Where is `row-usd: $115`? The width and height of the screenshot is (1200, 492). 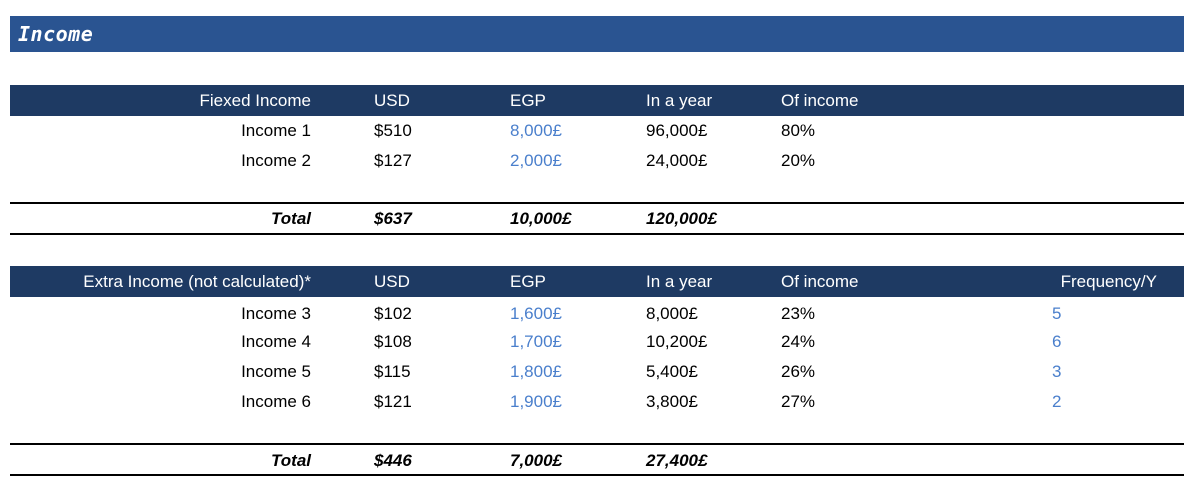
row-usd: $115 is located at coordinates (392, 371).